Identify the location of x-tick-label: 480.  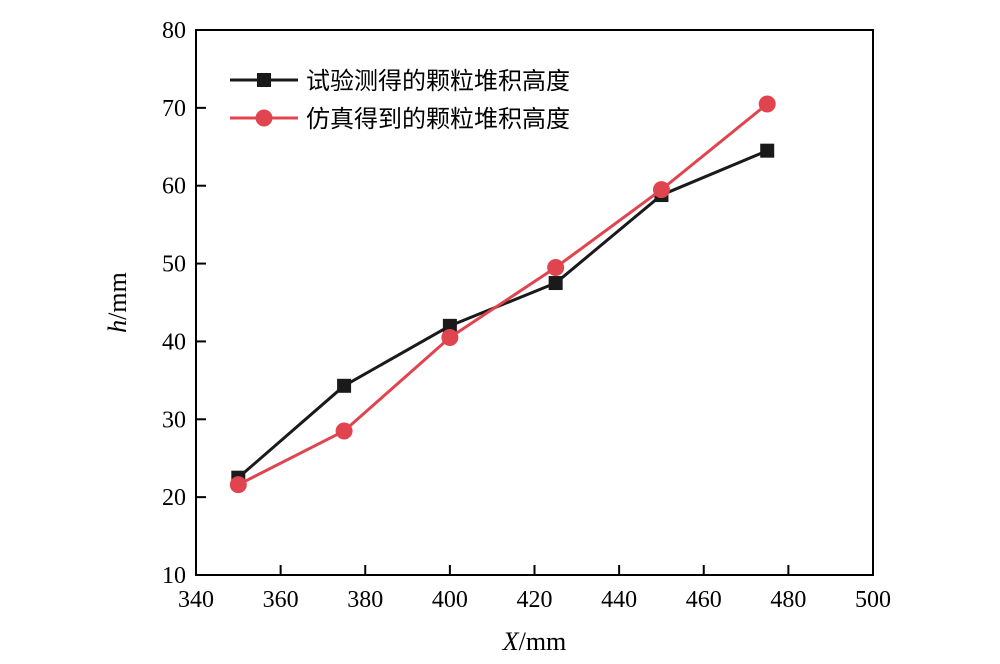
(788, 600).